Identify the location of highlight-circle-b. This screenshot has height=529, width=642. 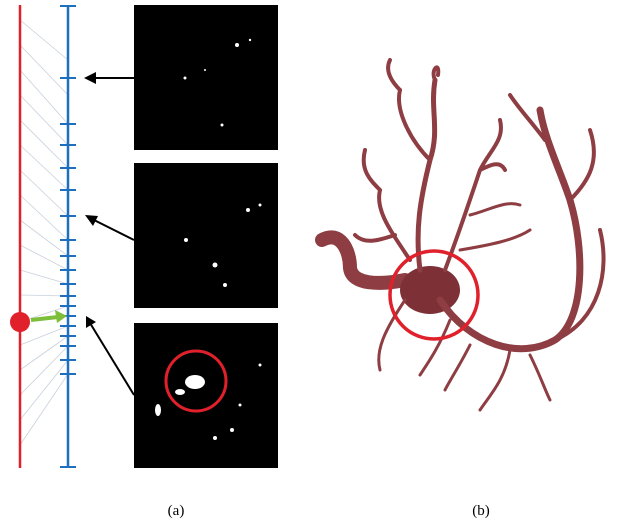
(434, 295).